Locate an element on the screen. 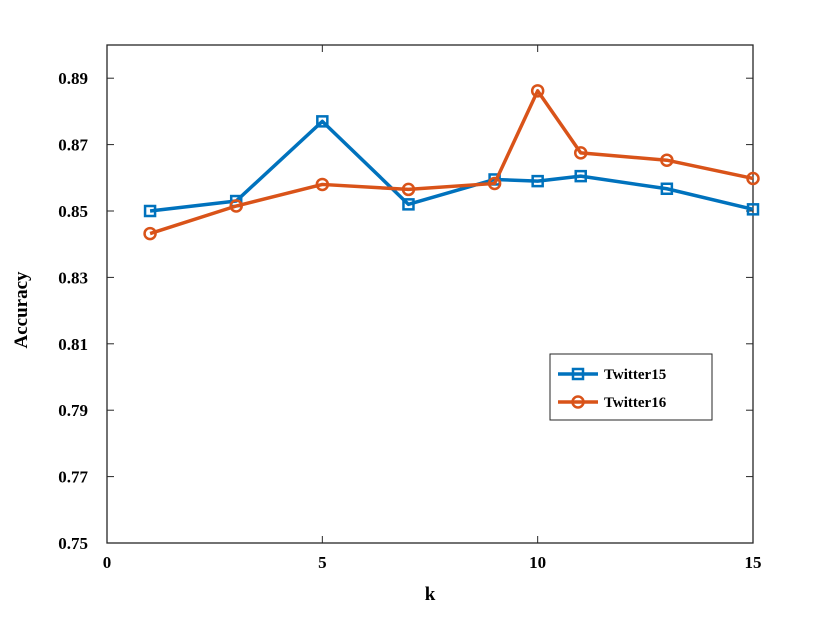 This screenshot has width=830, height=619. x-tick-labels: 0 5 10 15 is located at coordinates (432, 562).